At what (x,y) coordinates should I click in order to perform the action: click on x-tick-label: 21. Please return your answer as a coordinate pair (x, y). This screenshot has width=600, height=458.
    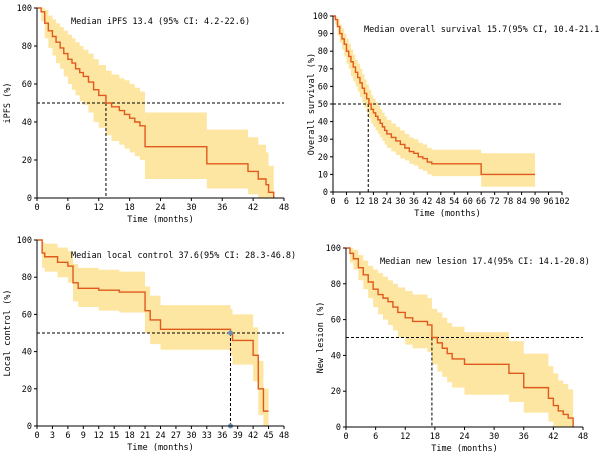
    Looking at the image, I should click on (145, 436).